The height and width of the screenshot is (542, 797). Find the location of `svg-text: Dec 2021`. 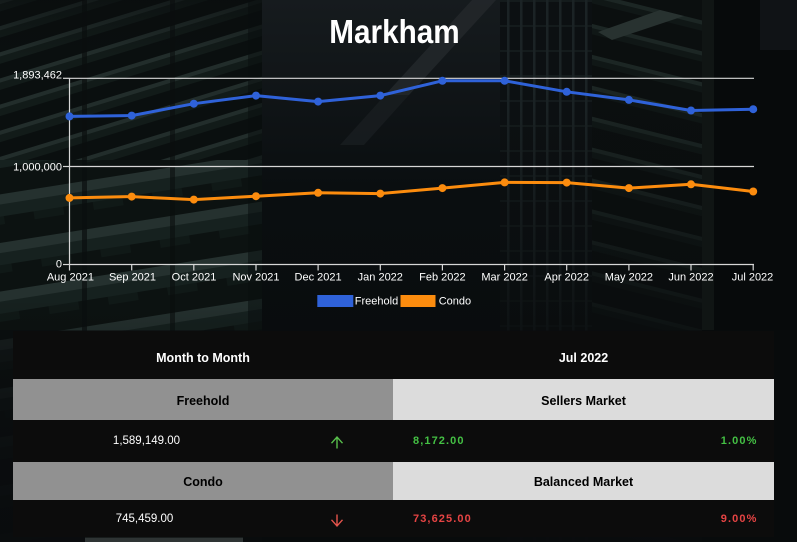

svg-text: Dec 2021 is located at coordinates (318, 278).